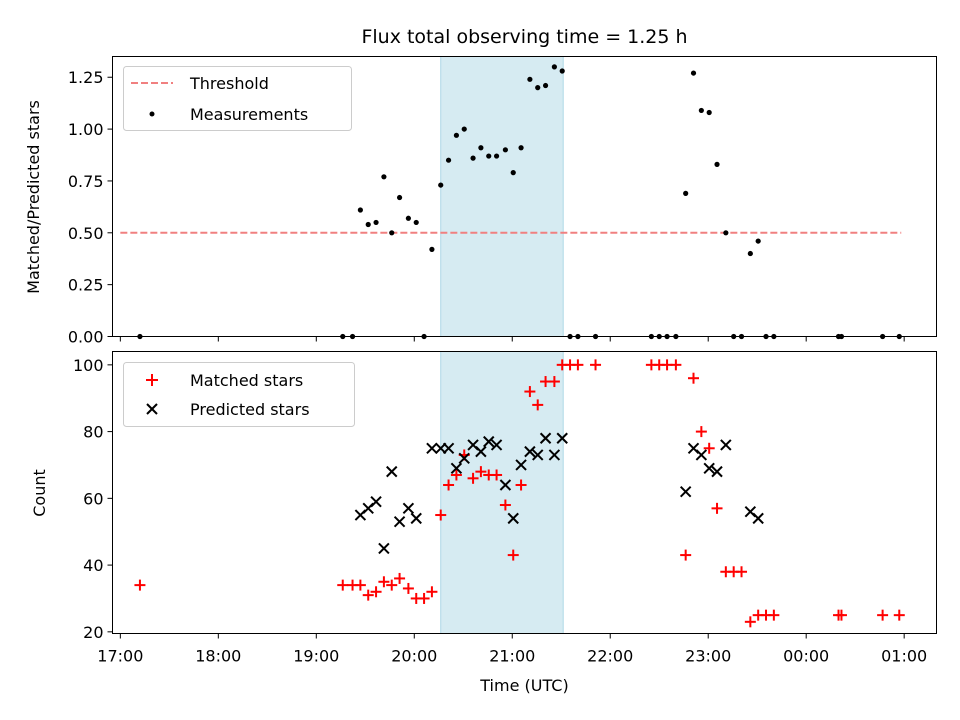 This screenshot has width=960, height=720. Describe the element at coordinates (86, 233) in the screenshot. I see `top-y-tick-label: 0.50` at that location.